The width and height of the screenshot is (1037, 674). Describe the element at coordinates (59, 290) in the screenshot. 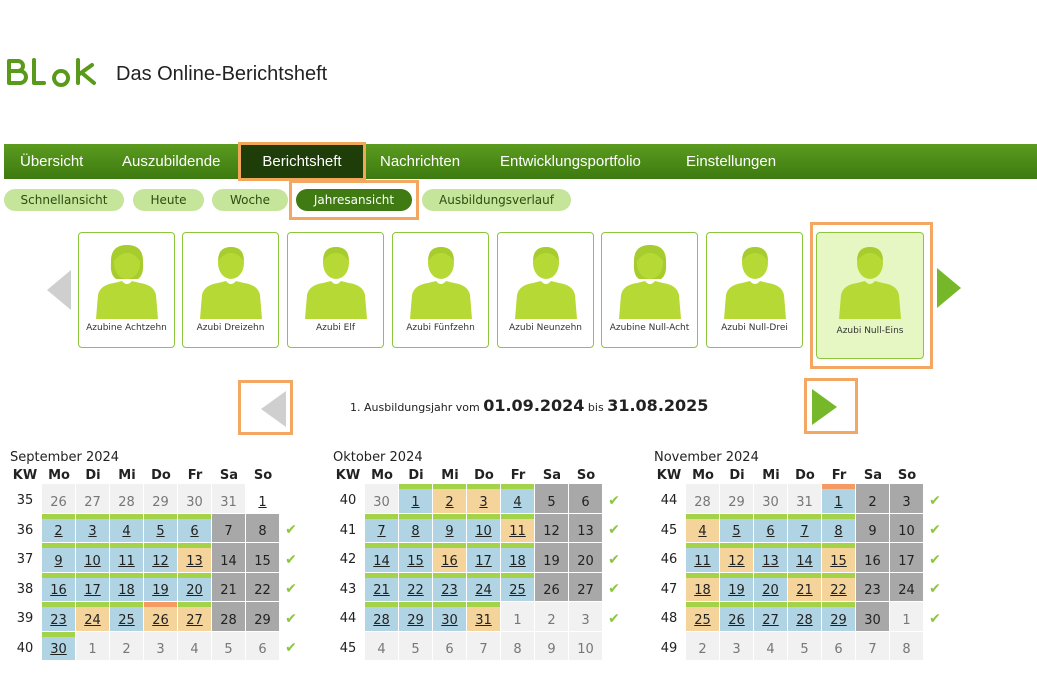

I see `carousel-prev-arrow-icon` at that location.